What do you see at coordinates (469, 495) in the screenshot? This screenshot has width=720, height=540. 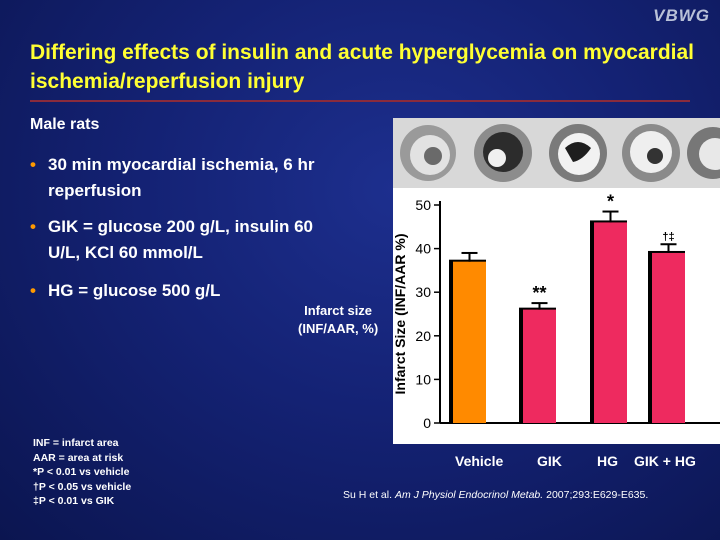 I see `citation-journal: Am J Physiol Endocrinol Metab.` at bounding box center [469, 495].